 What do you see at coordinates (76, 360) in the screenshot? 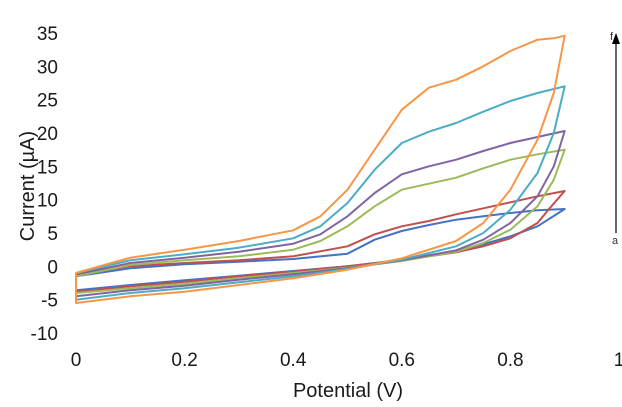
I see `x-tick-label: 0` at bounding box center [76, 360].